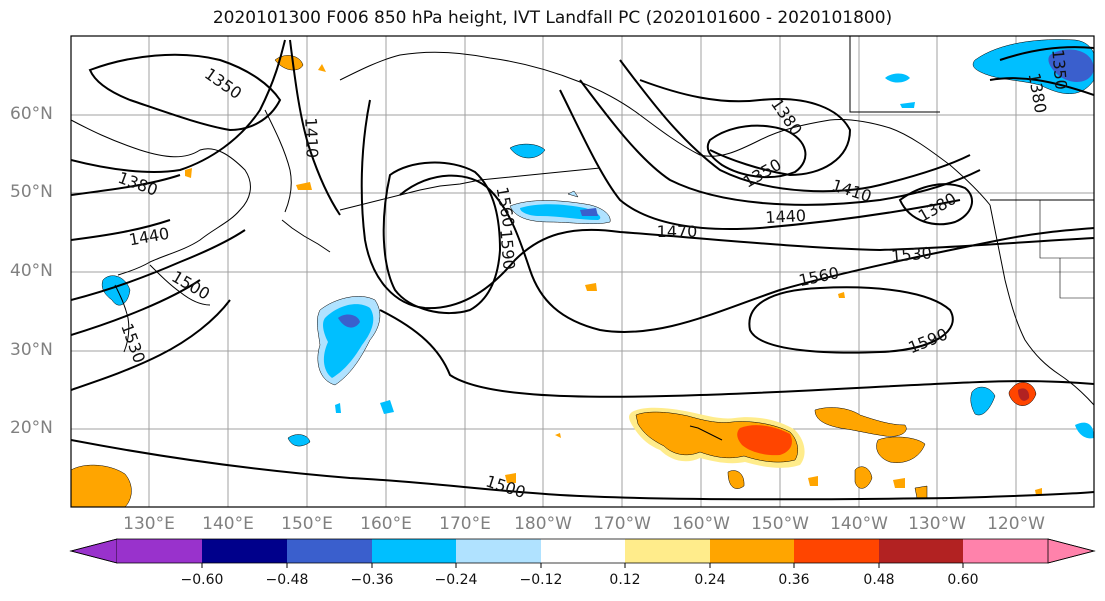  Describe the element at coordinates (625, 580) in the screenshot. I see `colorbar-tick-label: 0.12` at that location.